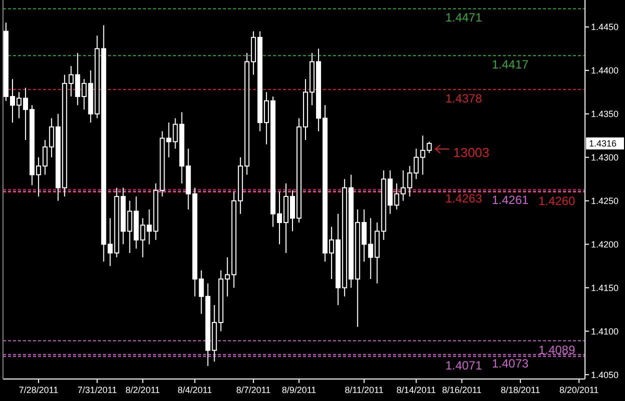 This screenshot has width=625, height=401. Describe the element at coordinates (605, 331) in the screenshot. I see `y-tick-label: 1.4100` at that location.